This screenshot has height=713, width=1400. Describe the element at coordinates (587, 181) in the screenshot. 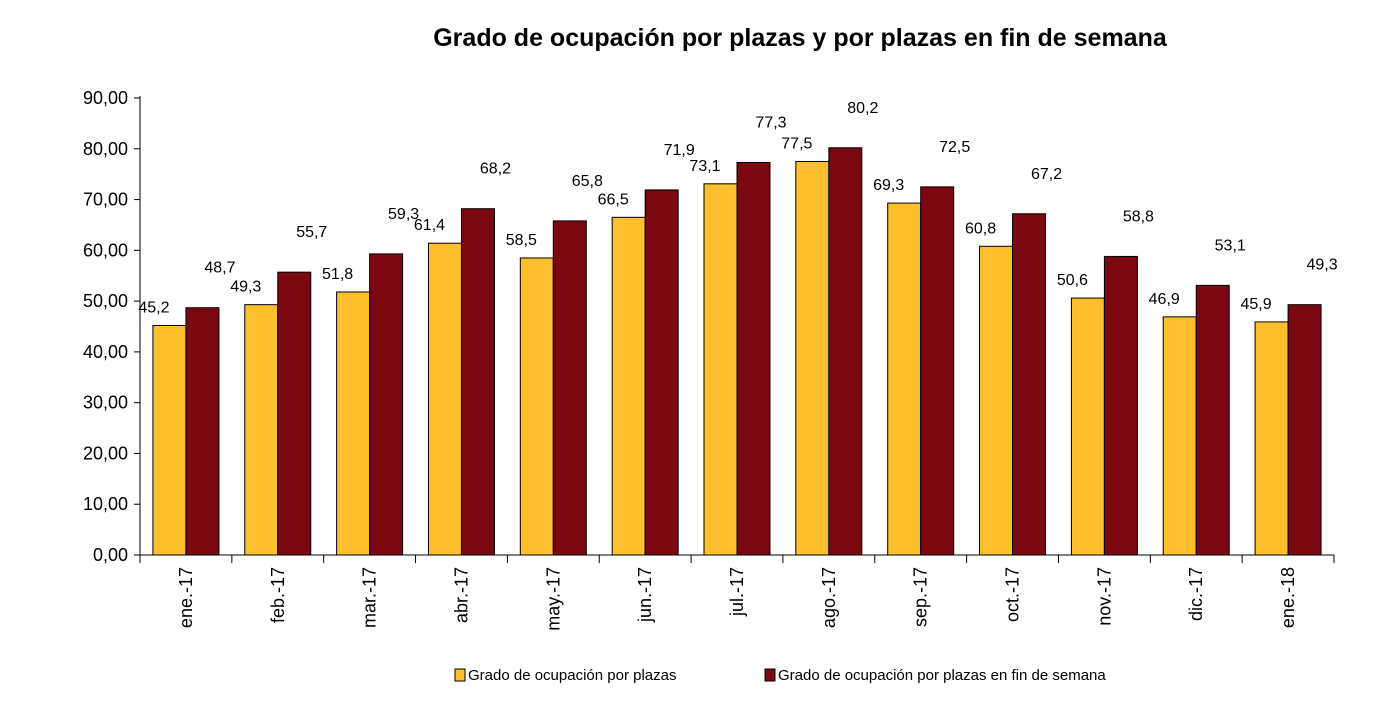

I see `data-label-fin-semana: 65,8` at that location.